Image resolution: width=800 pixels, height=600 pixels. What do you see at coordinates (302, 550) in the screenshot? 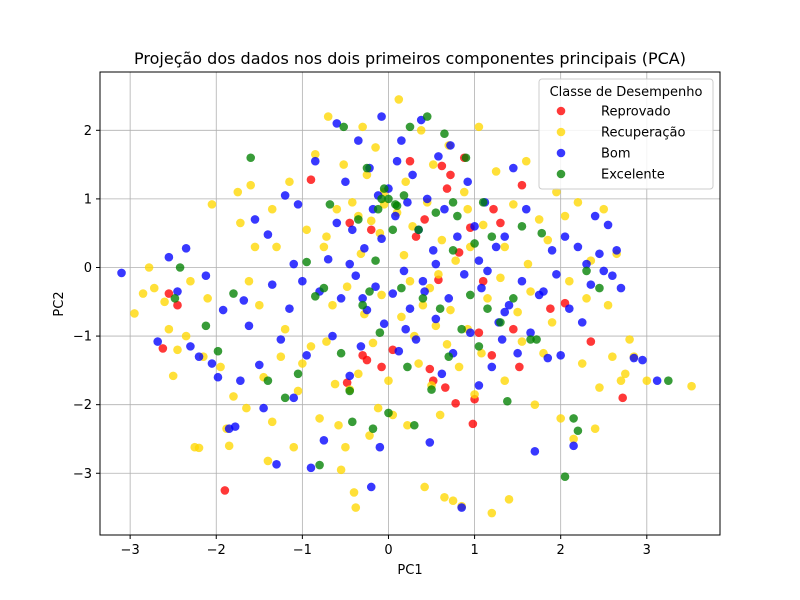
I see `x-tick-label: −1` at bounding box center [302, 550].